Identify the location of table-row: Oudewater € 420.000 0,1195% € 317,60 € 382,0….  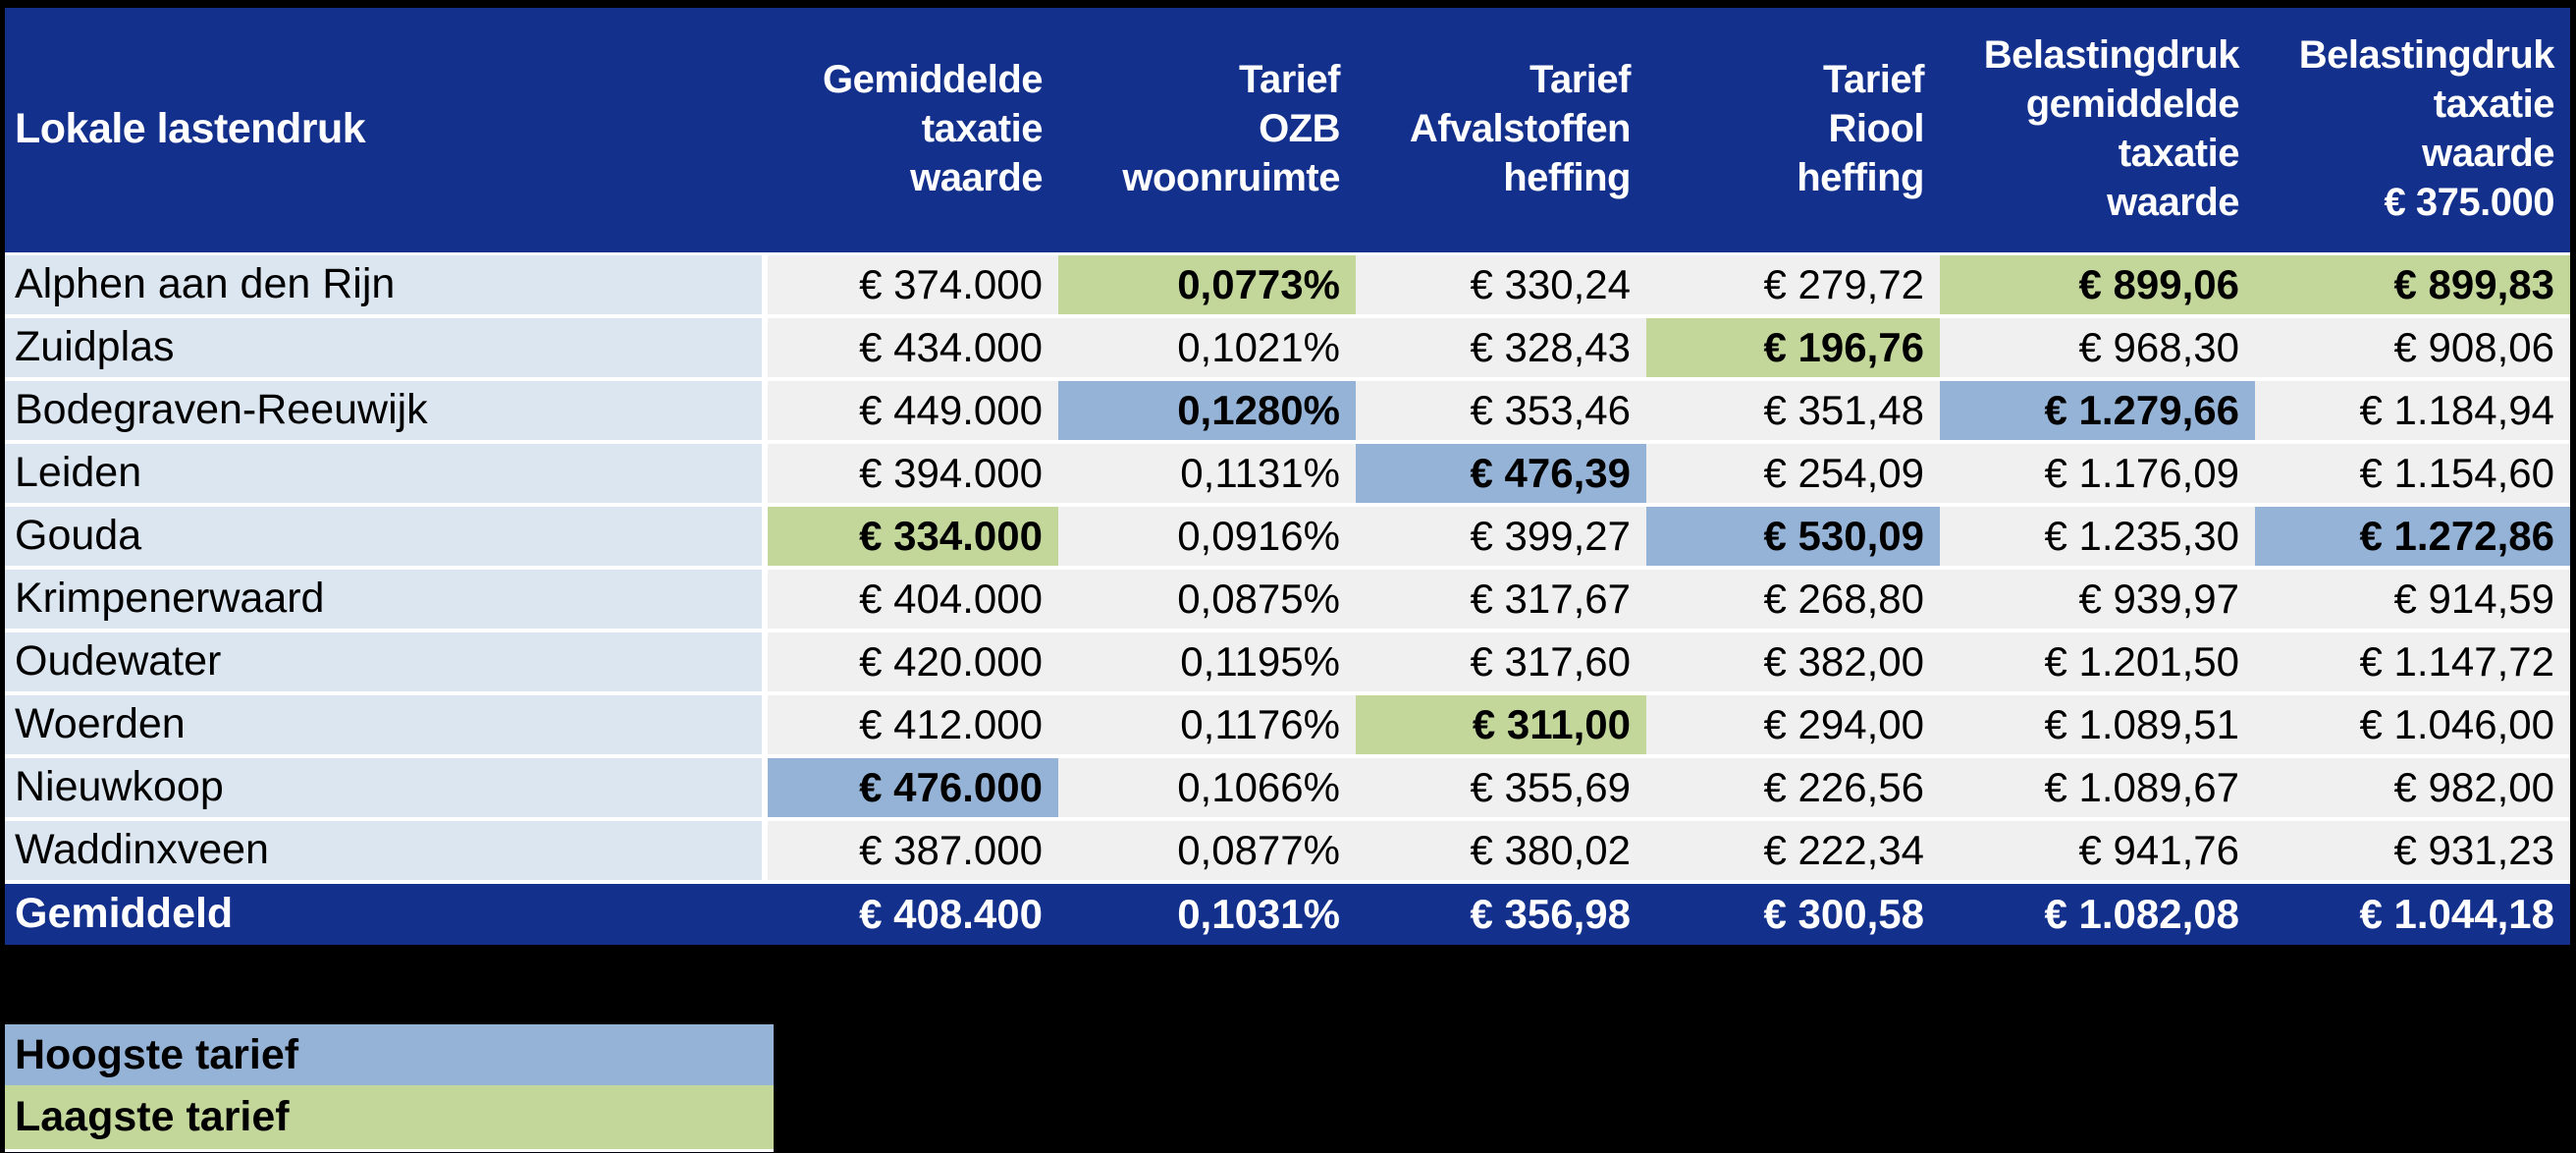
(1287, 662).